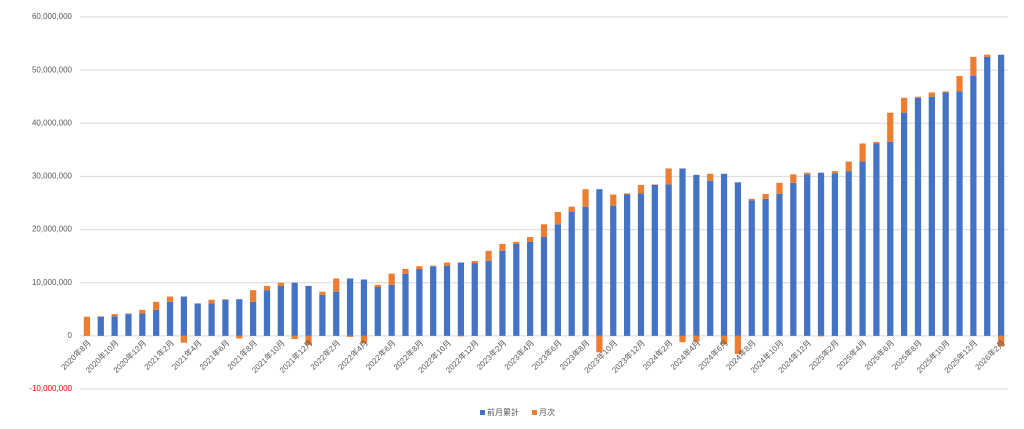 Image resolution: width=1024 pixels, height=429 pixels. What do you see at coordinates (52, 16) in the screenshot?
I see `y-tick-label: 60,000,000` at bounding box center [52, 16].